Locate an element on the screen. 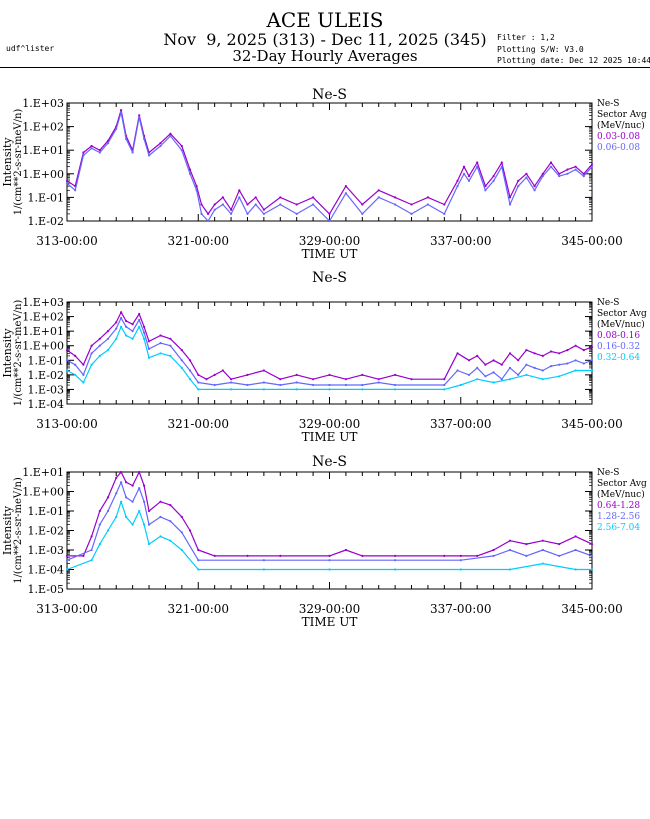 The image size is (650, 819). x-tick-label: 337-00:00 is located at coordinates (461, 424).